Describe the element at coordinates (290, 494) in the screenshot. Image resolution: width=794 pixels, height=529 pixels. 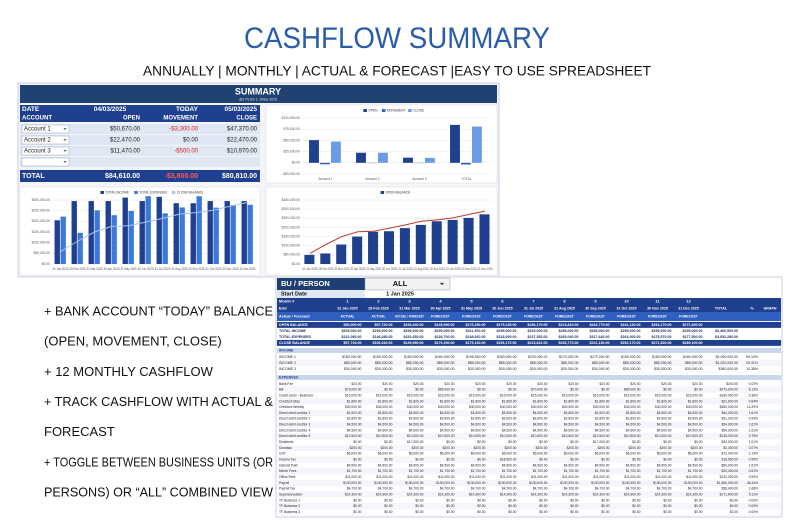
I see `label: Superannuation` at that location.